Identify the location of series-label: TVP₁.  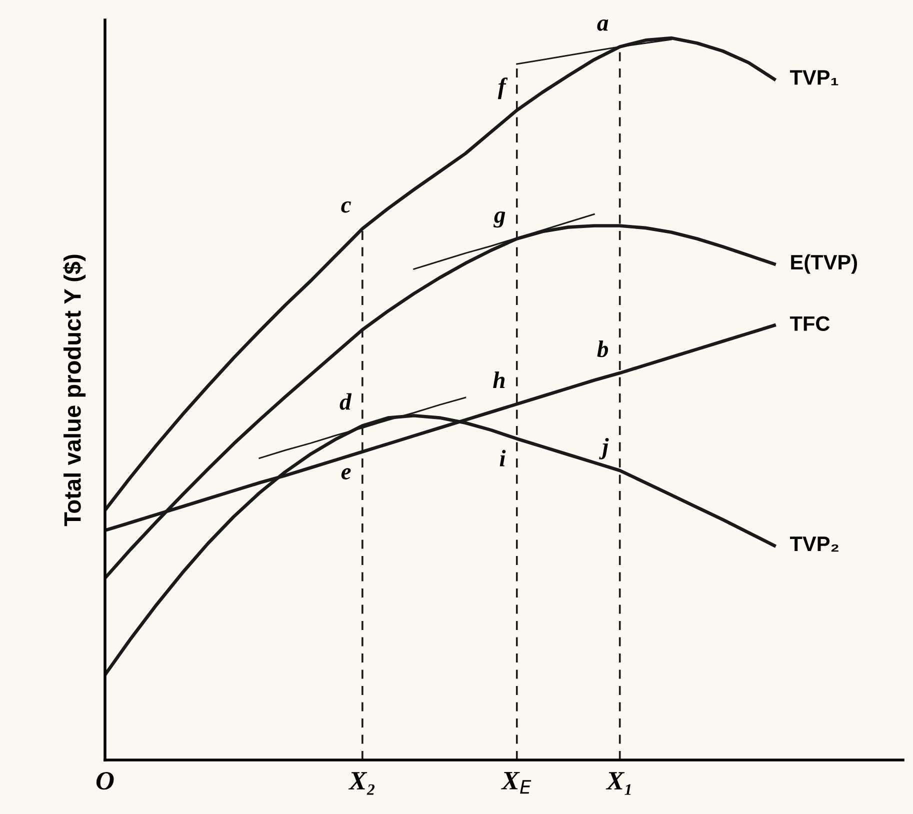
(814, 78).